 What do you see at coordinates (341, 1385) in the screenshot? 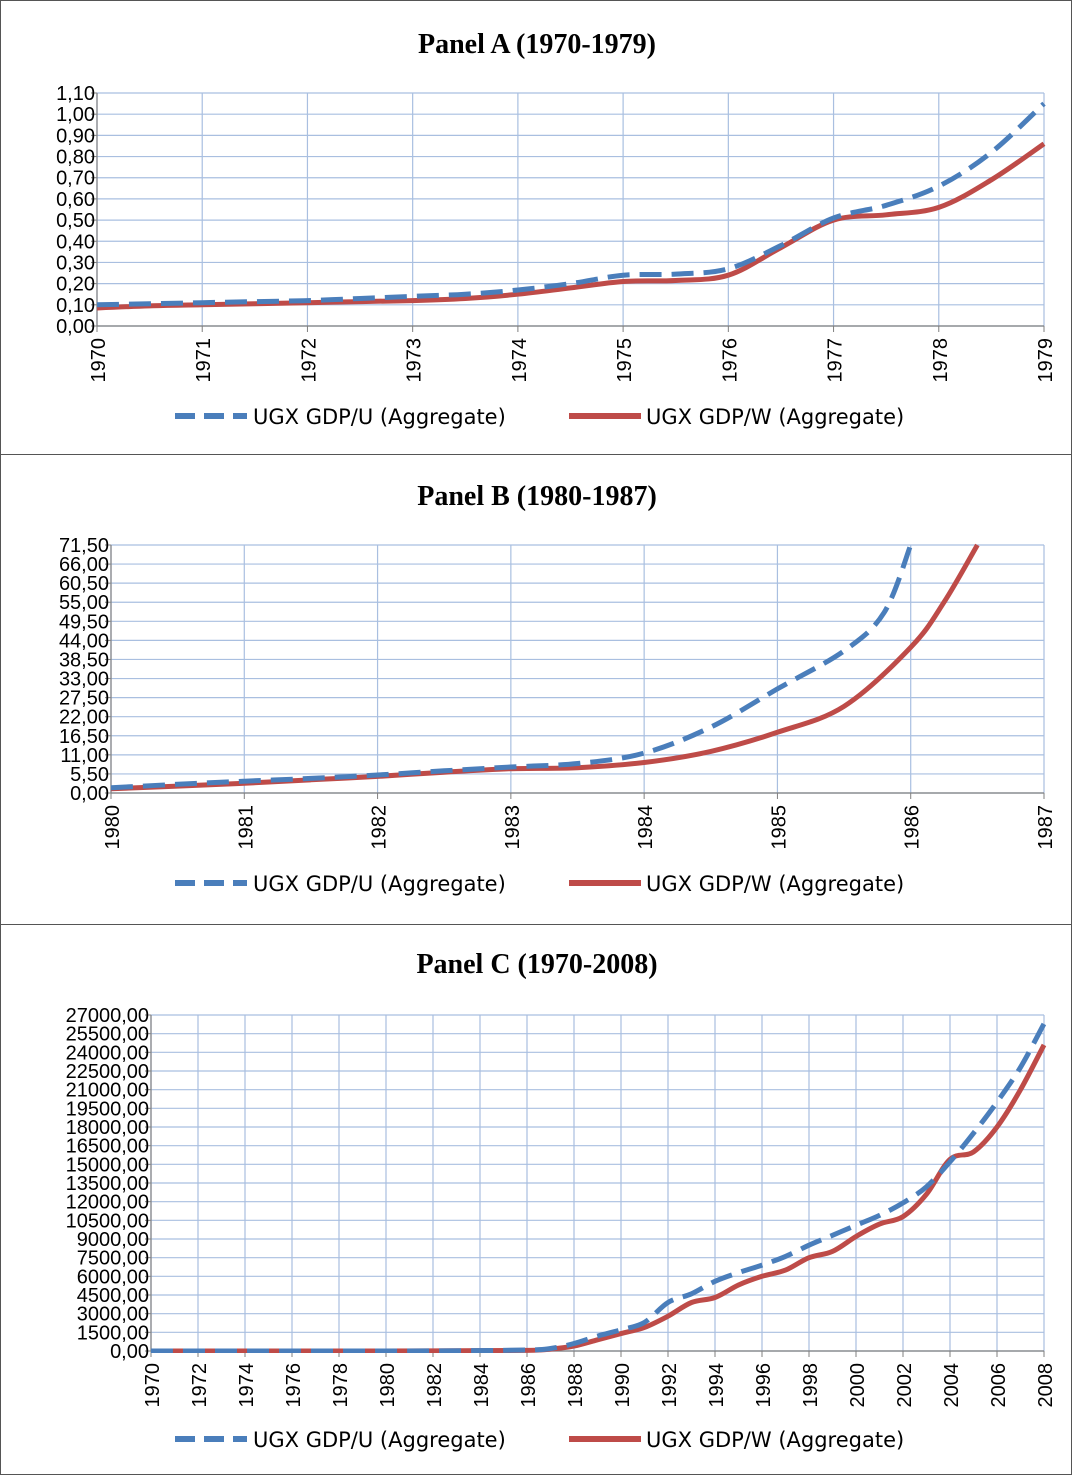
I see `x-tick-label: 1978` at bounding box center [341, 1385].